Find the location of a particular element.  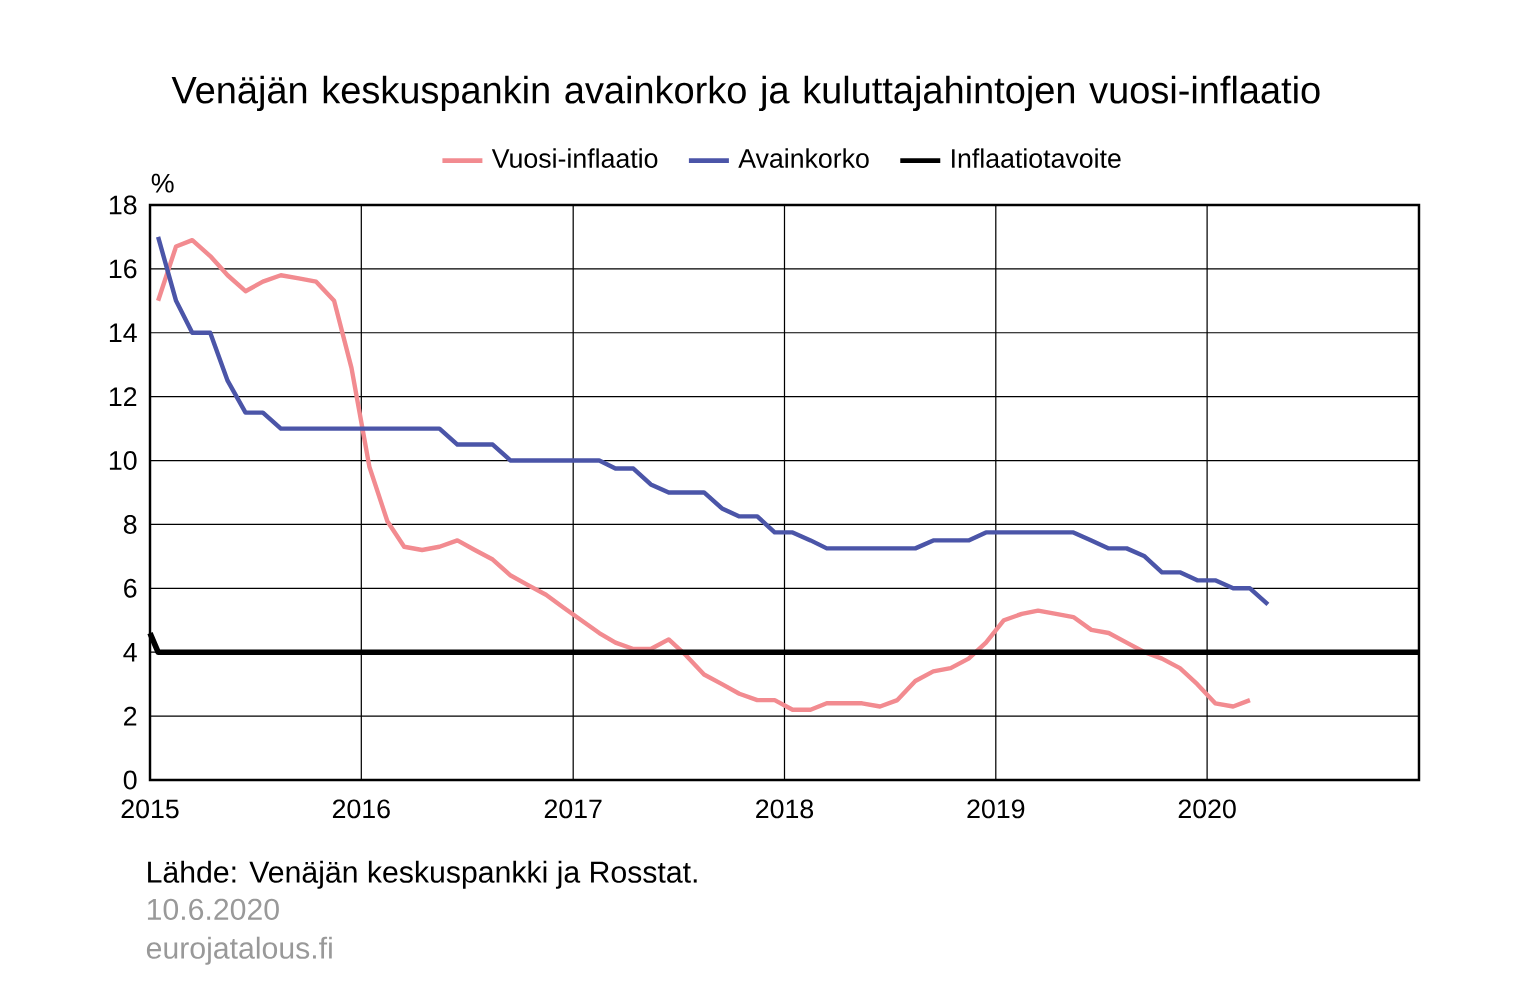

y-tick-label: 18 is located at coordinates (123, 205).